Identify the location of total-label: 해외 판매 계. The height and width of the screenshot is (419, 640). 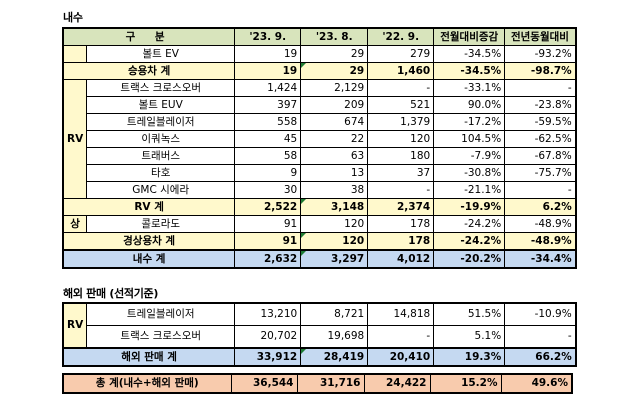
(149, 357).